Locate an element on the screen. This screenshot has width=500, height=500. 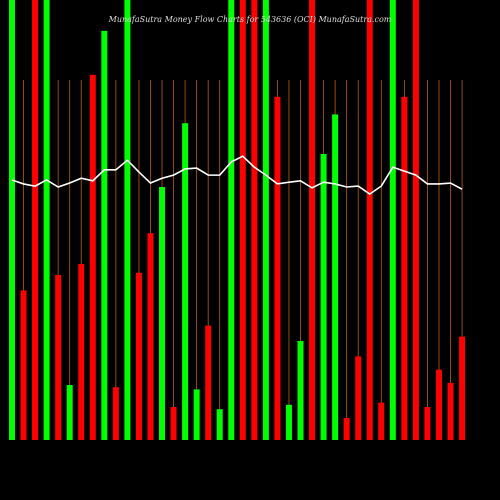
money-flow-line is located at coordinates (237, 175).